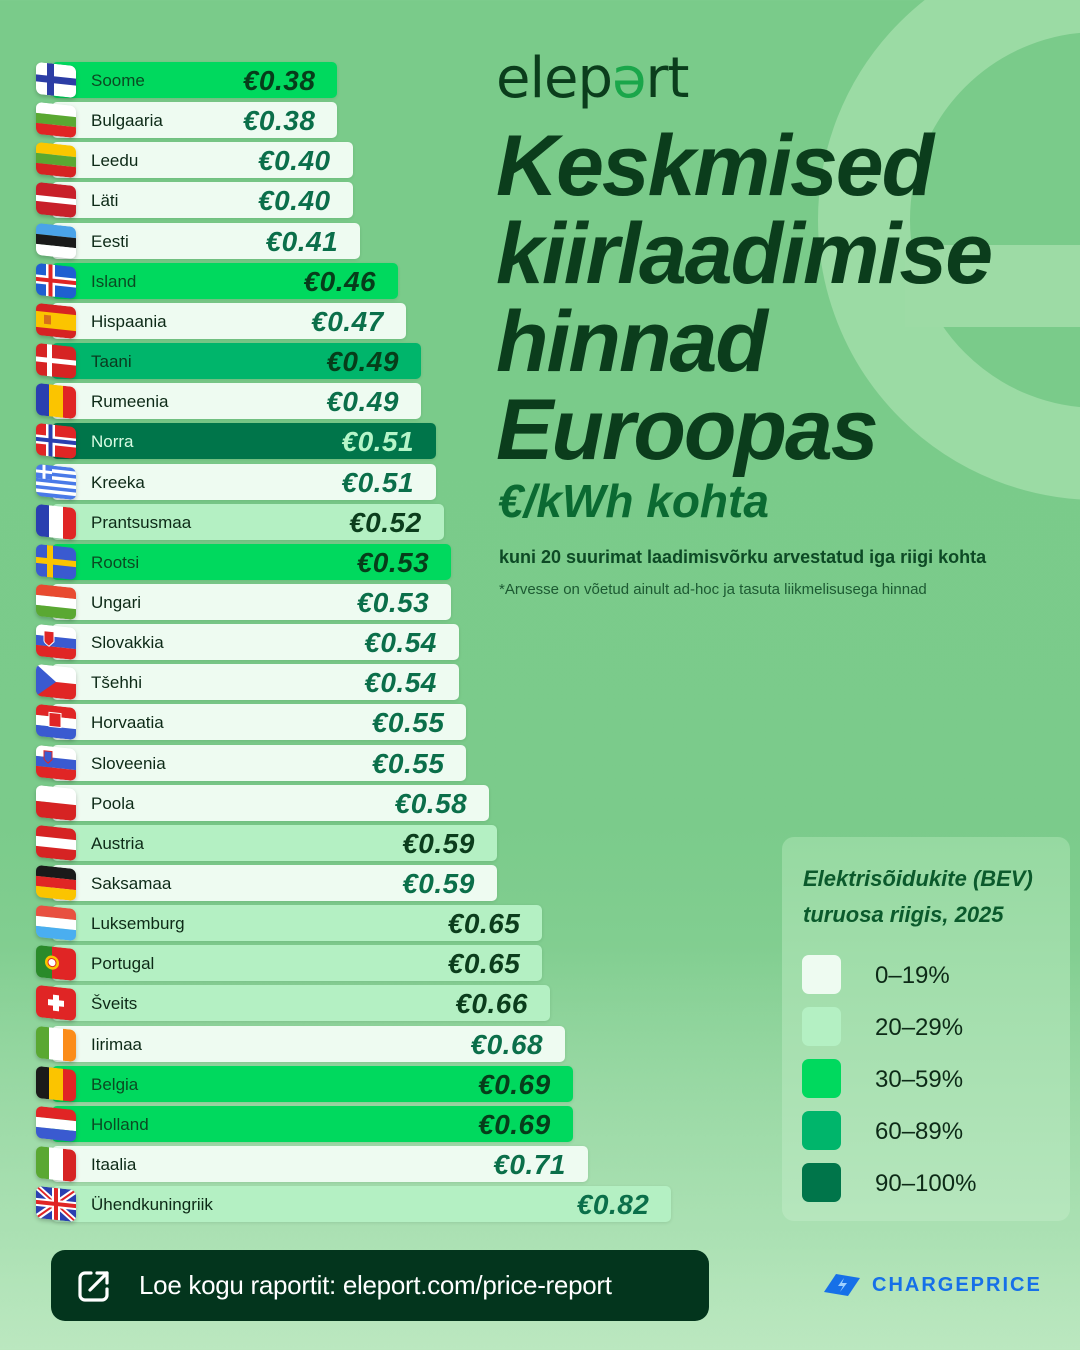 This screenshot has height=1350, width=1080. I want to click on price-bar: Itaalia €0.71, so click(320, 1164).